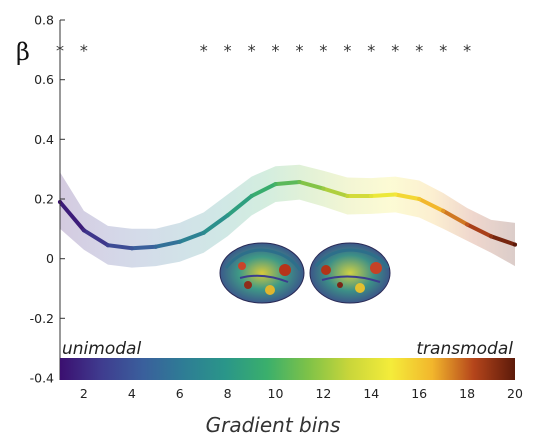 This screenshot has width=533, height=446. Describe the element at coordinates (350, 273) in the screenshot. I see `right-hemisphere-image` at that location.